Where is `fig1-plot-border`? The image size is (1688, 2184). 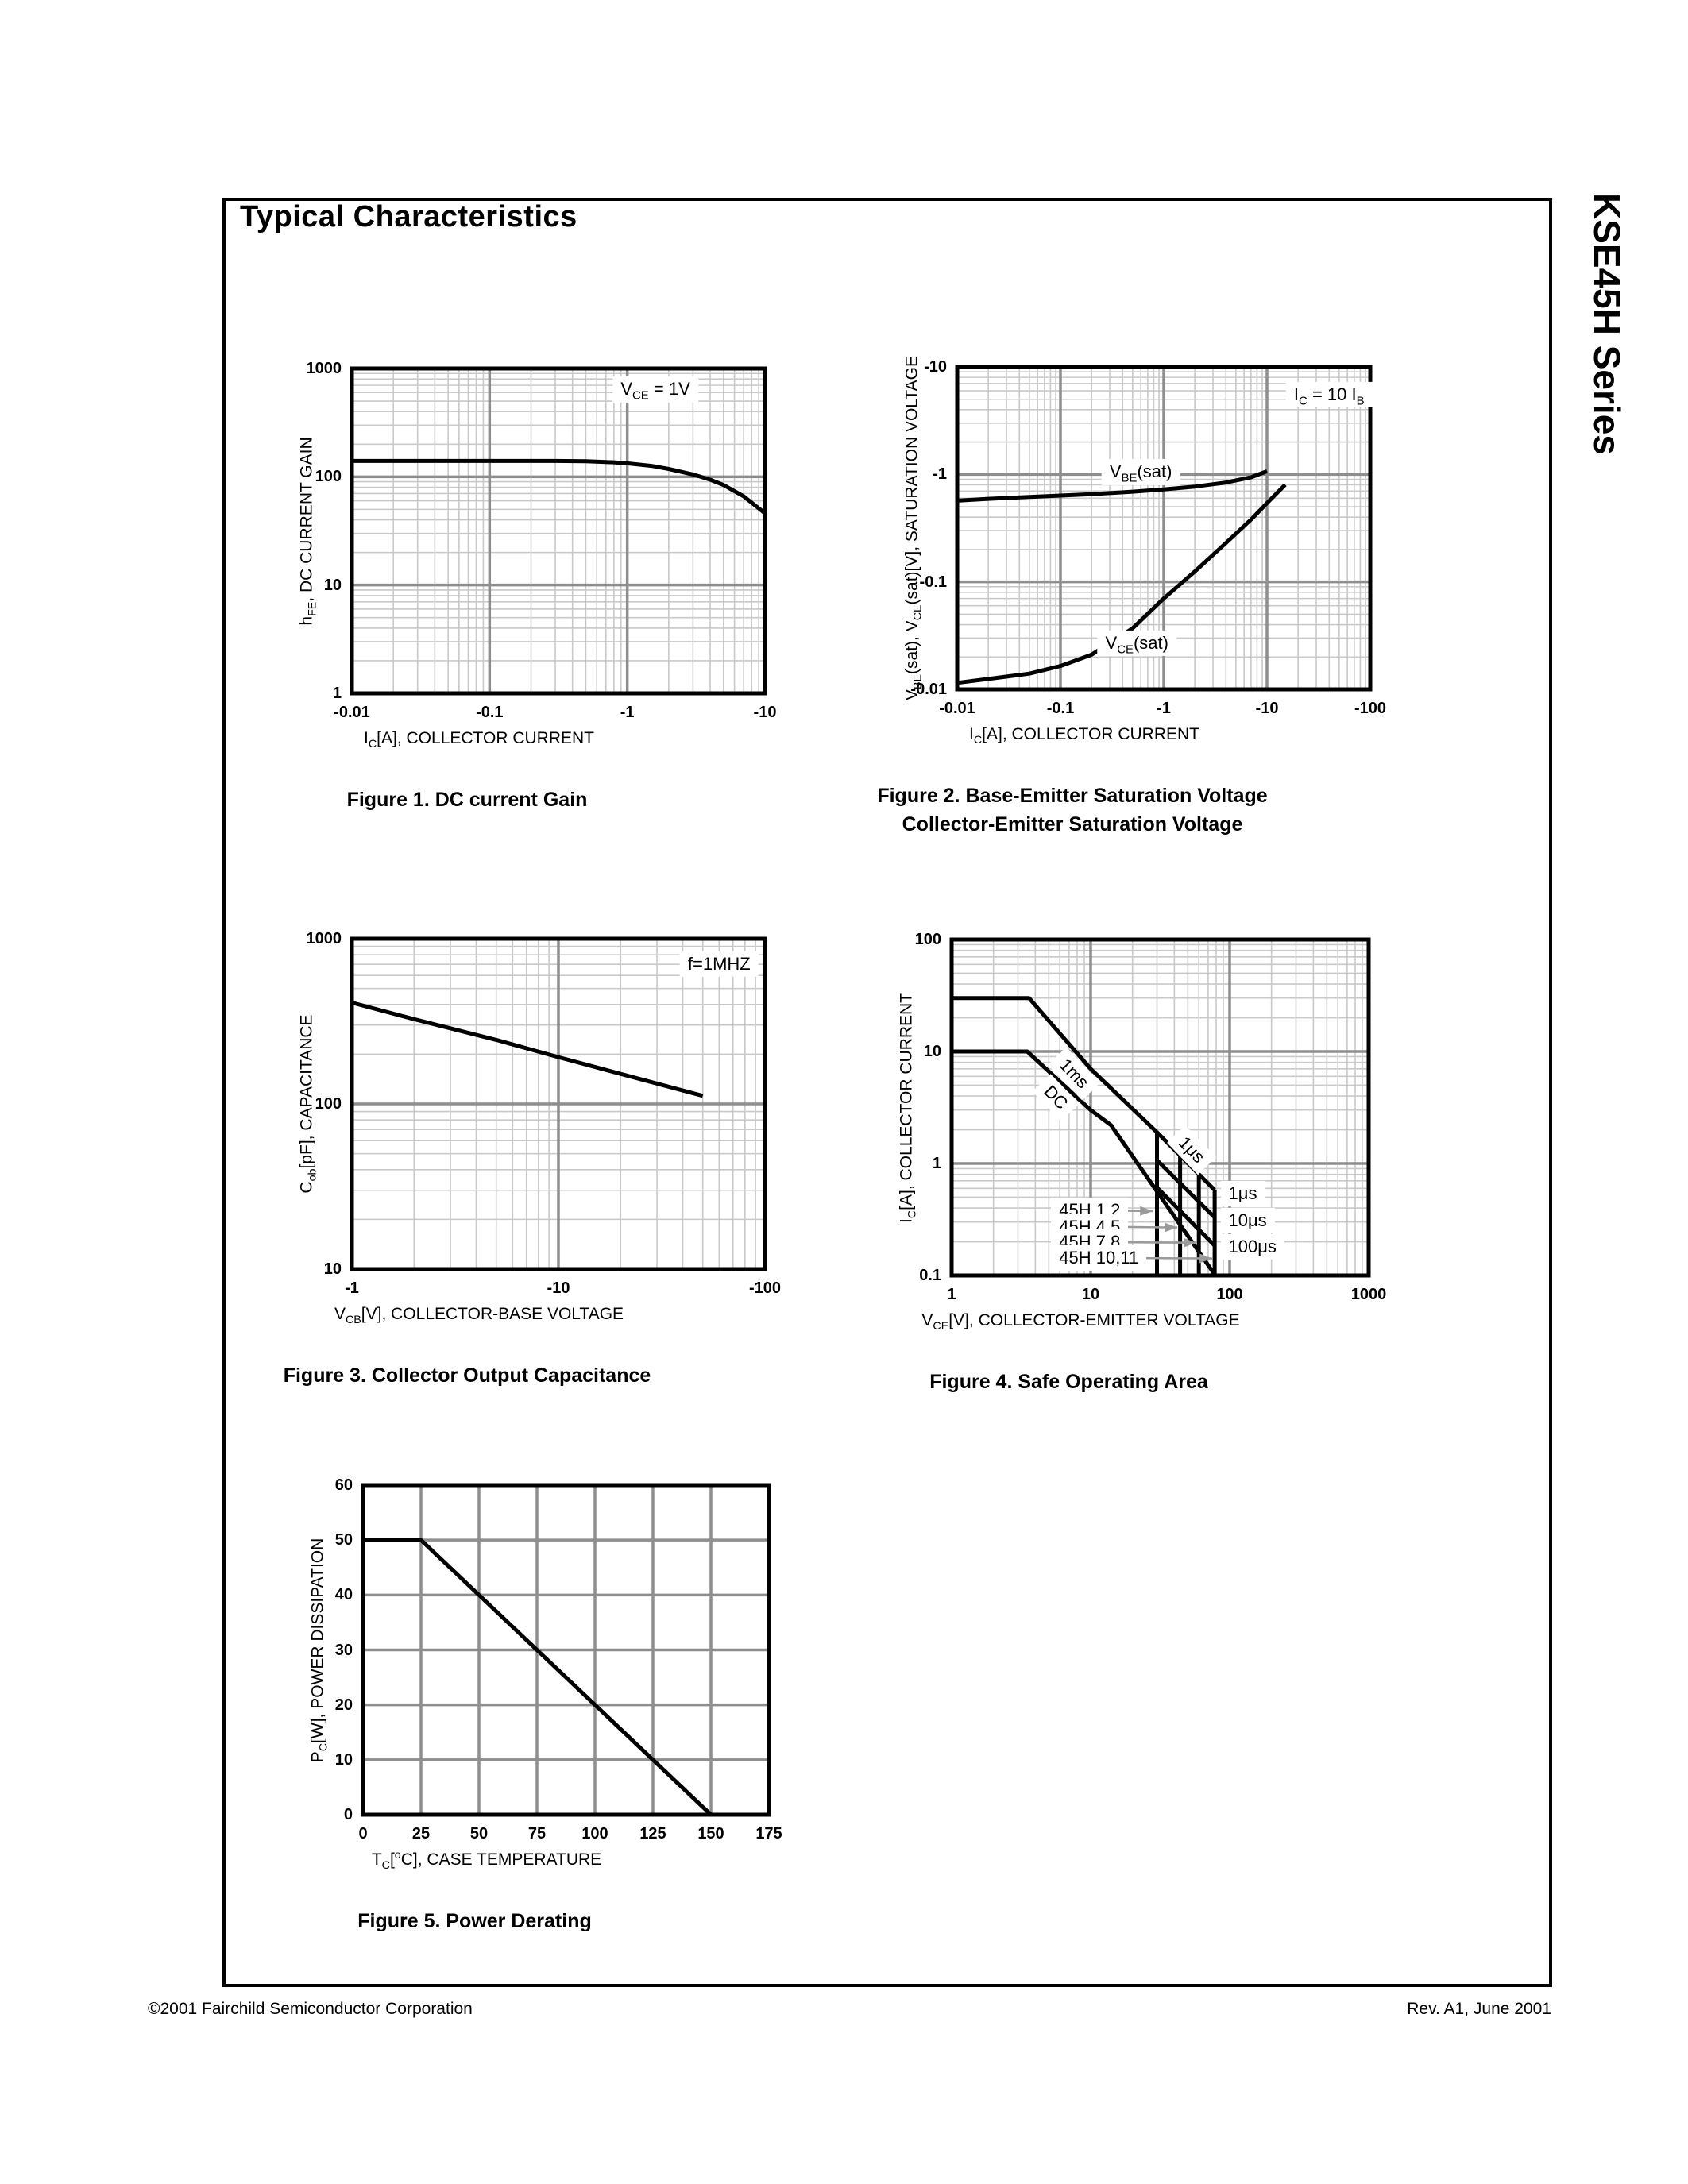 fig1-plot-border is located at coordinates (558, 531).